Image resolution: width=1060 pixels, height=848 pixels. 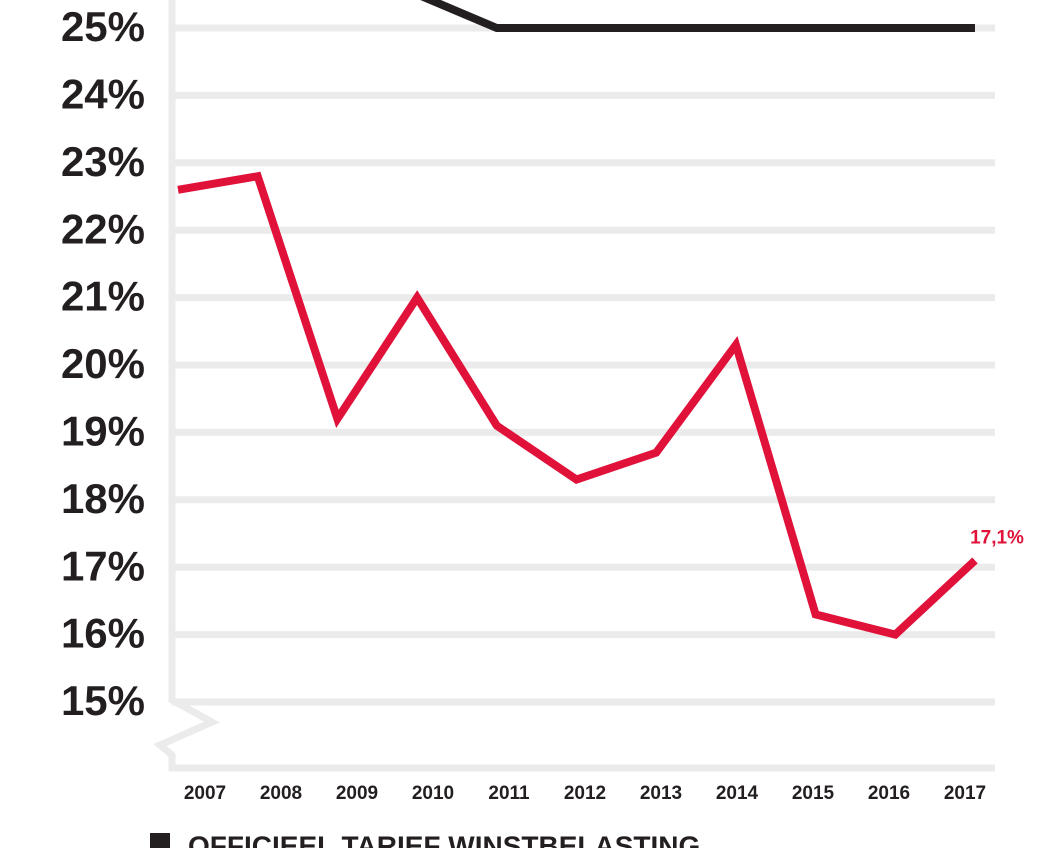 I want to click on y-tick-label: 20%, so click(x=103, y=363).